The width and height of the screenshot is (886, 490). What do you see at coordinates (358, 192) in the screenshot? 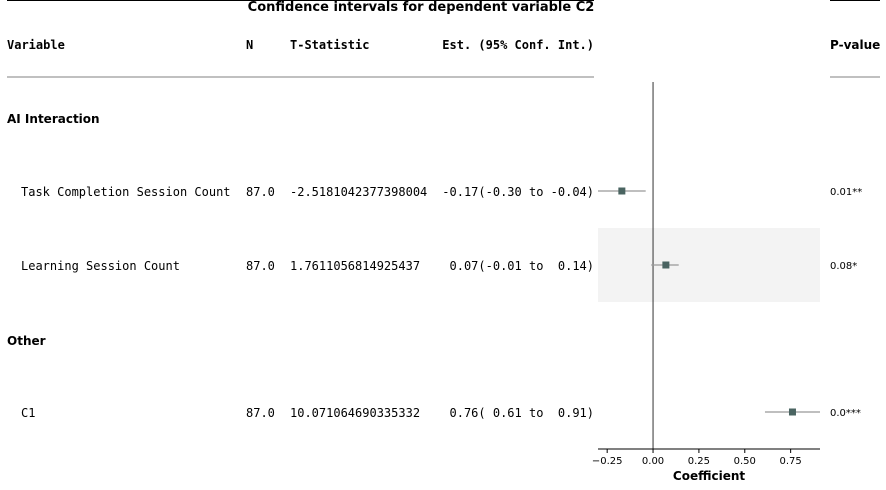
I see `row-t-statistic: -2.5181042377398004` at bounding box center [358, 192].